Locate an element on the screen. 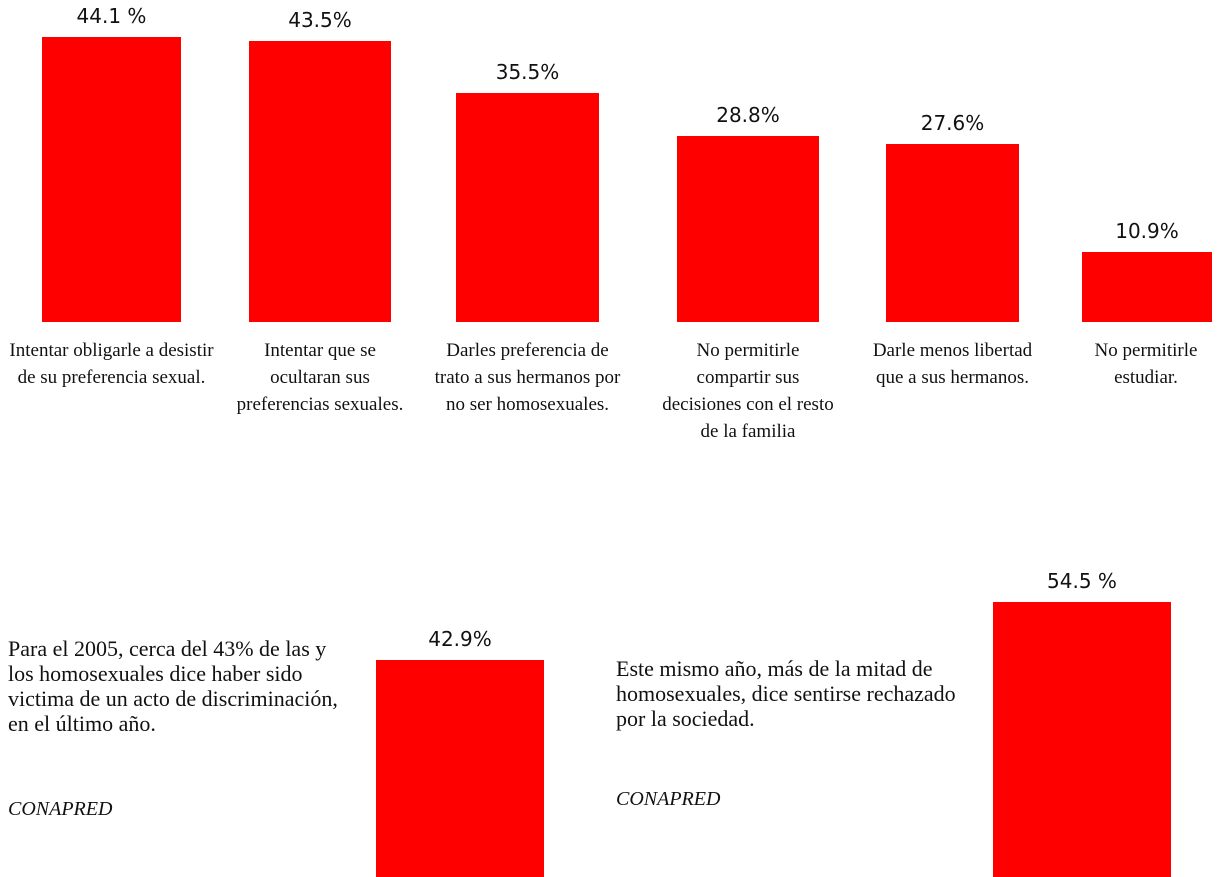  value-label: 28.8% is located at coordinates (748, 114).